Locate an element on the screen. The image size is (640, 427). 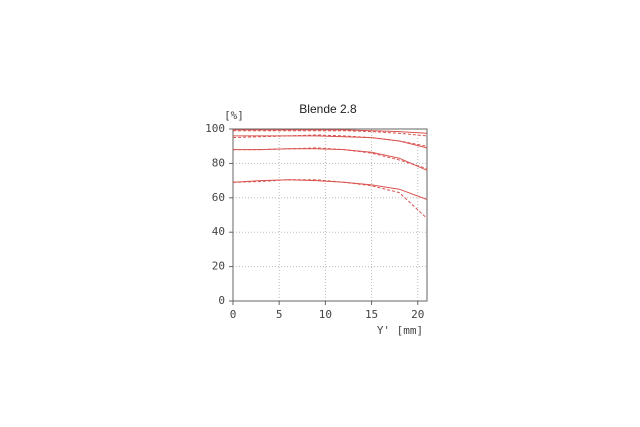
y-tick-label: 80 is located at coordinates (218, 162).